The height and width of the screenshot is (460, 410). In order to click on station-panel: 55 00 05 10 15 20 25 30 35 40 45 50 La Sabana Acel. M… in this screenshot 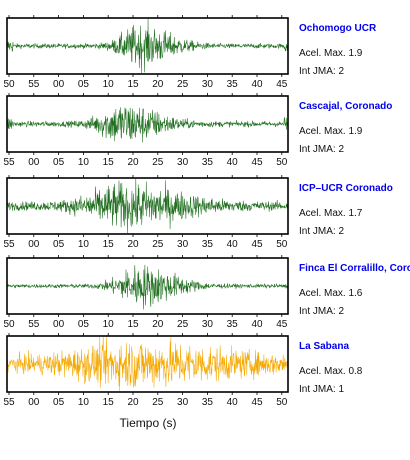, I will do `click(183, 370)`.